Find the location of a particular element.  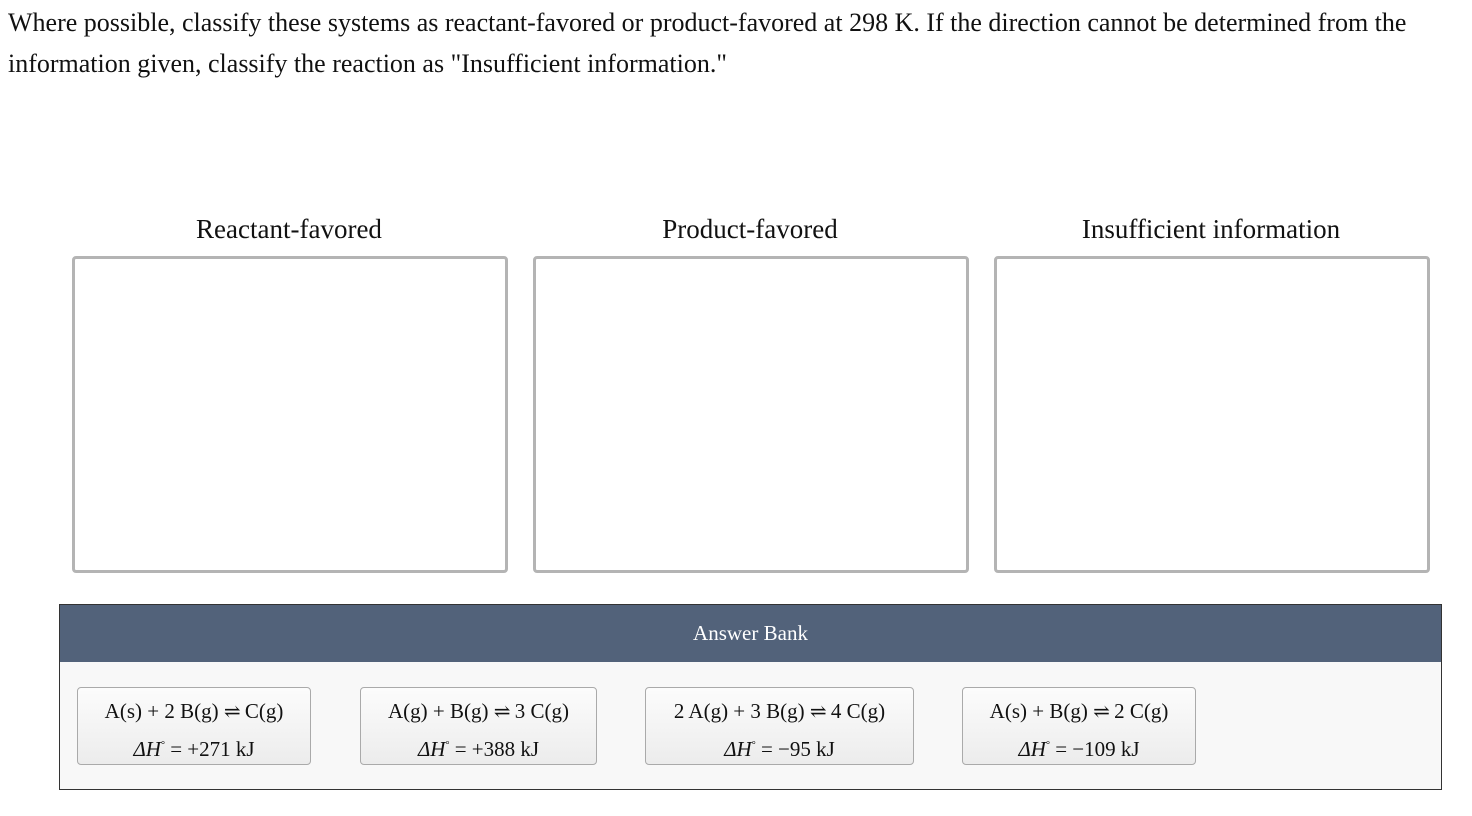

answer-bank-title: Answer Bank is located at coordinates (750, 633).